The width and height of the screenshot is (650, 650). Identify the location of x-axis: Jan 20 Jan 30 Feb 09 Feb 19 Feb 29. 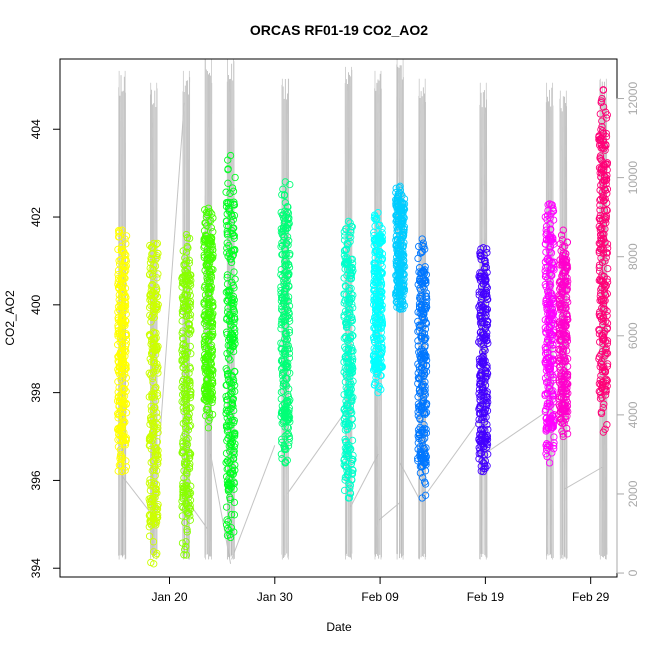
(380, 590).